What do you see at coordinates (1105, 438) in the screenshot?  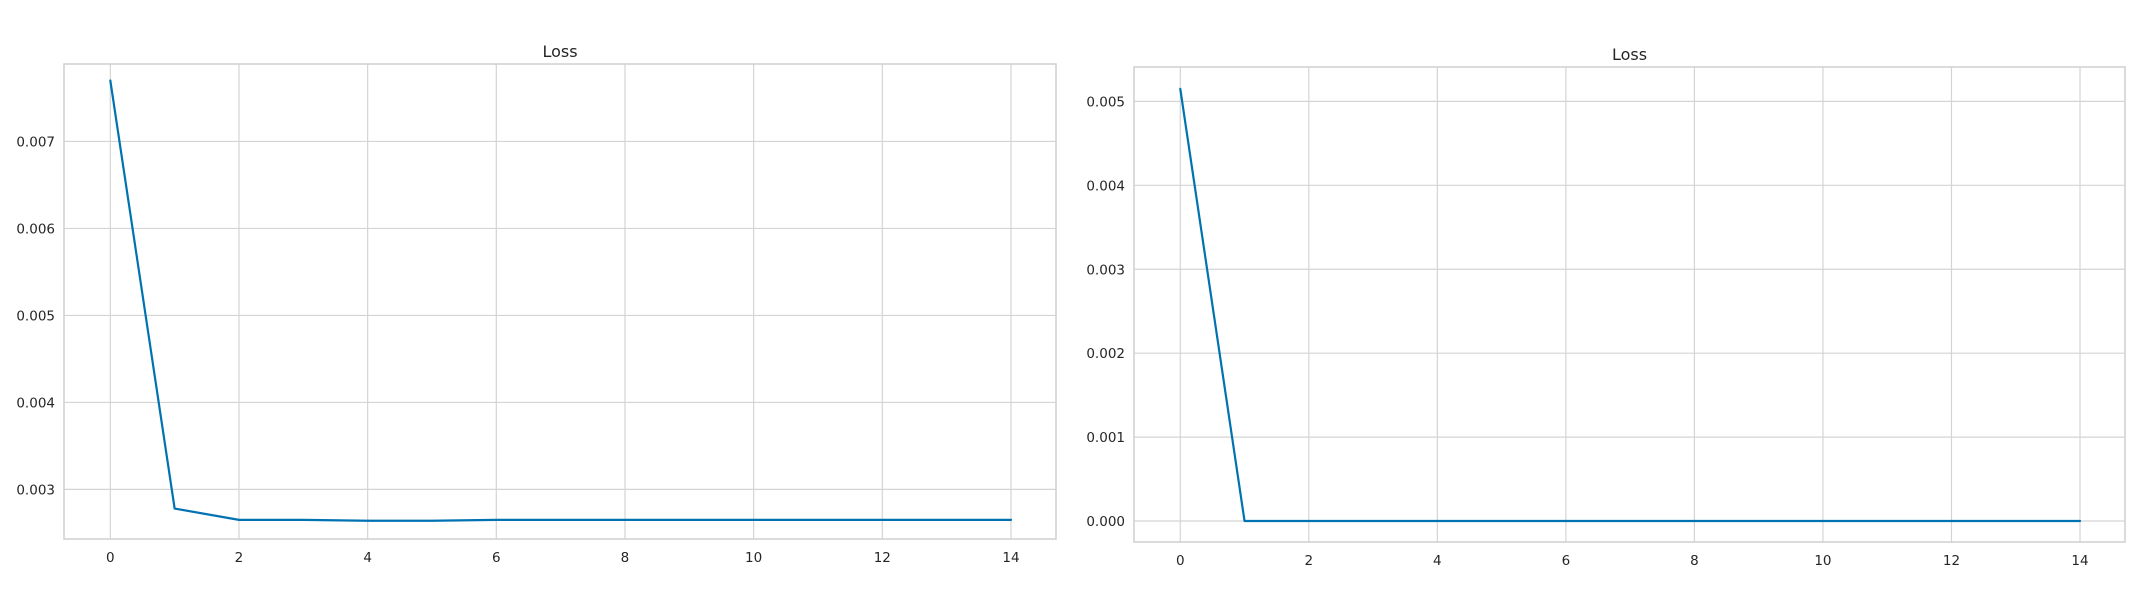 I see `y-tick-label: 0.001` at bounding box center [1105, 438].